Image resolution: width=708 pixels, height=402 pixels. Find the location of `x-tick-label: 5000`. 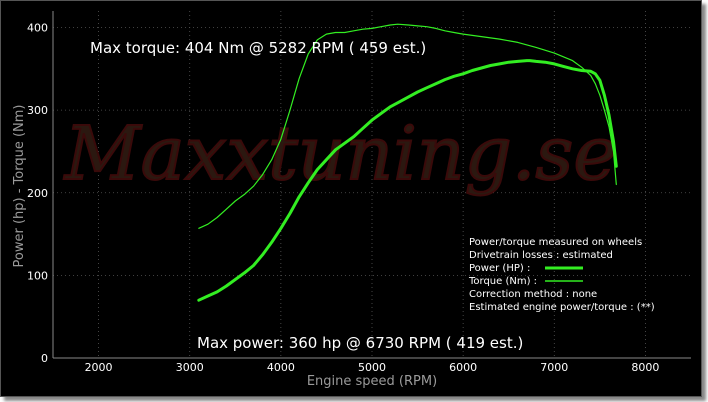

x-tick-label: 5000 is located at coordinates (372, 367).